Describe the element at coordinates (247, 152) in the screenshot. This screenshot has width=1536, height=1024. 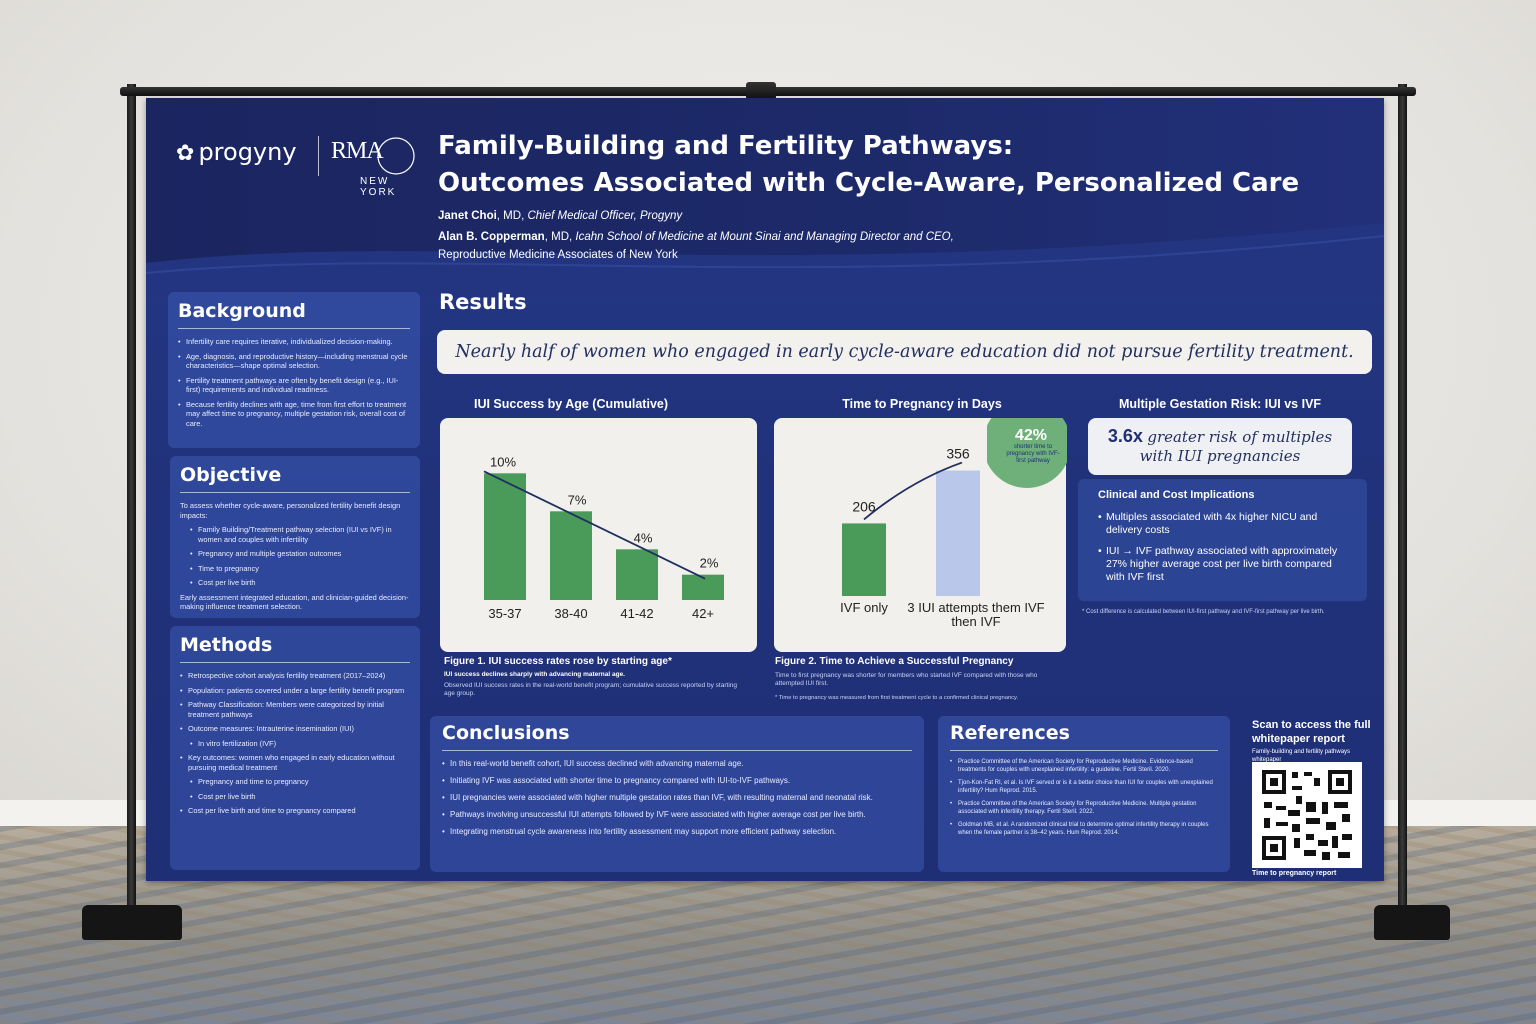
I see `progyny-wordmark: progyny` at that location.